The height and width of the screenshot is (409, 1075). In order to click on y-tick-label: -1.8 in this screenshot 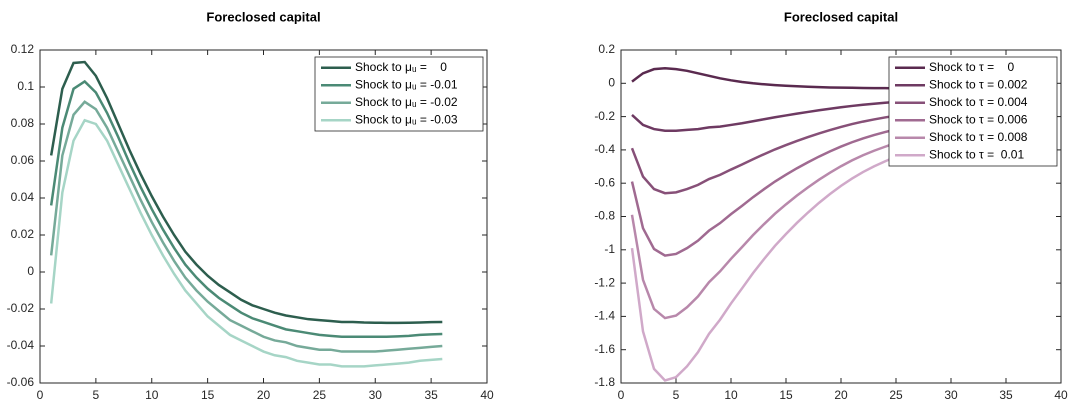, I will do `click(604, 382)`.